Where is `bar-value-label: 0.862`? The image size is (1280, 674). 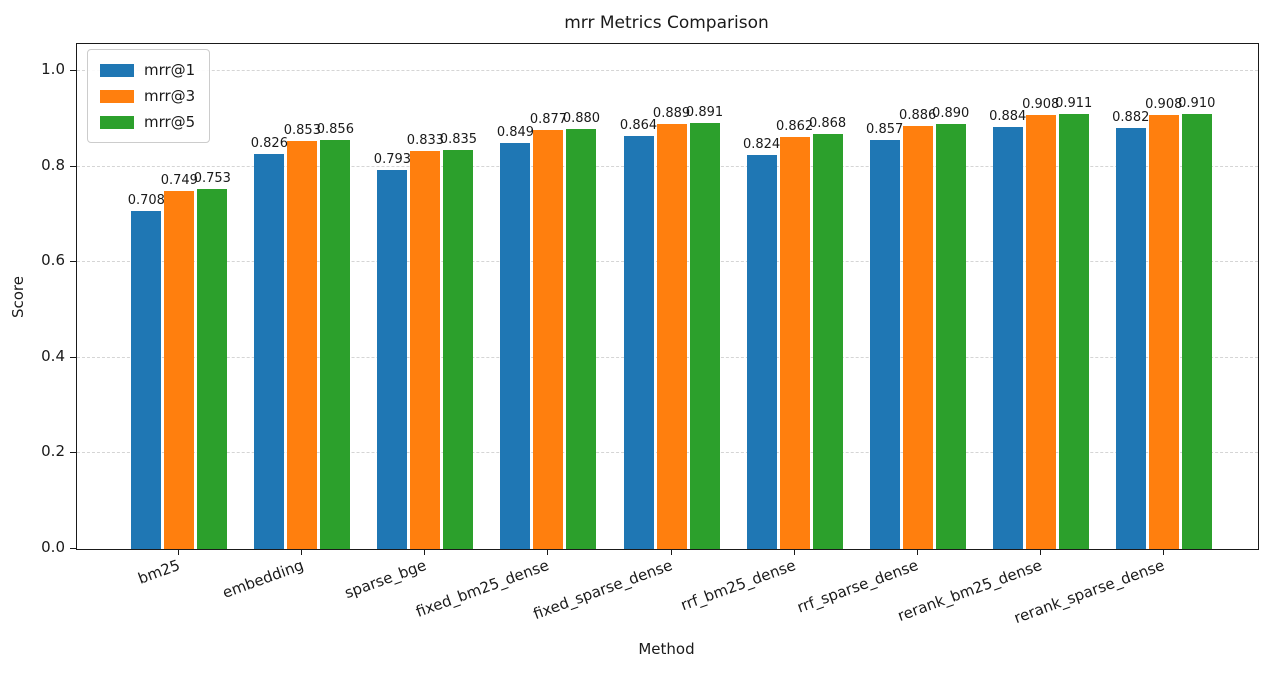
bar-value-label: 0.862 is located at coordinates (794, 127).